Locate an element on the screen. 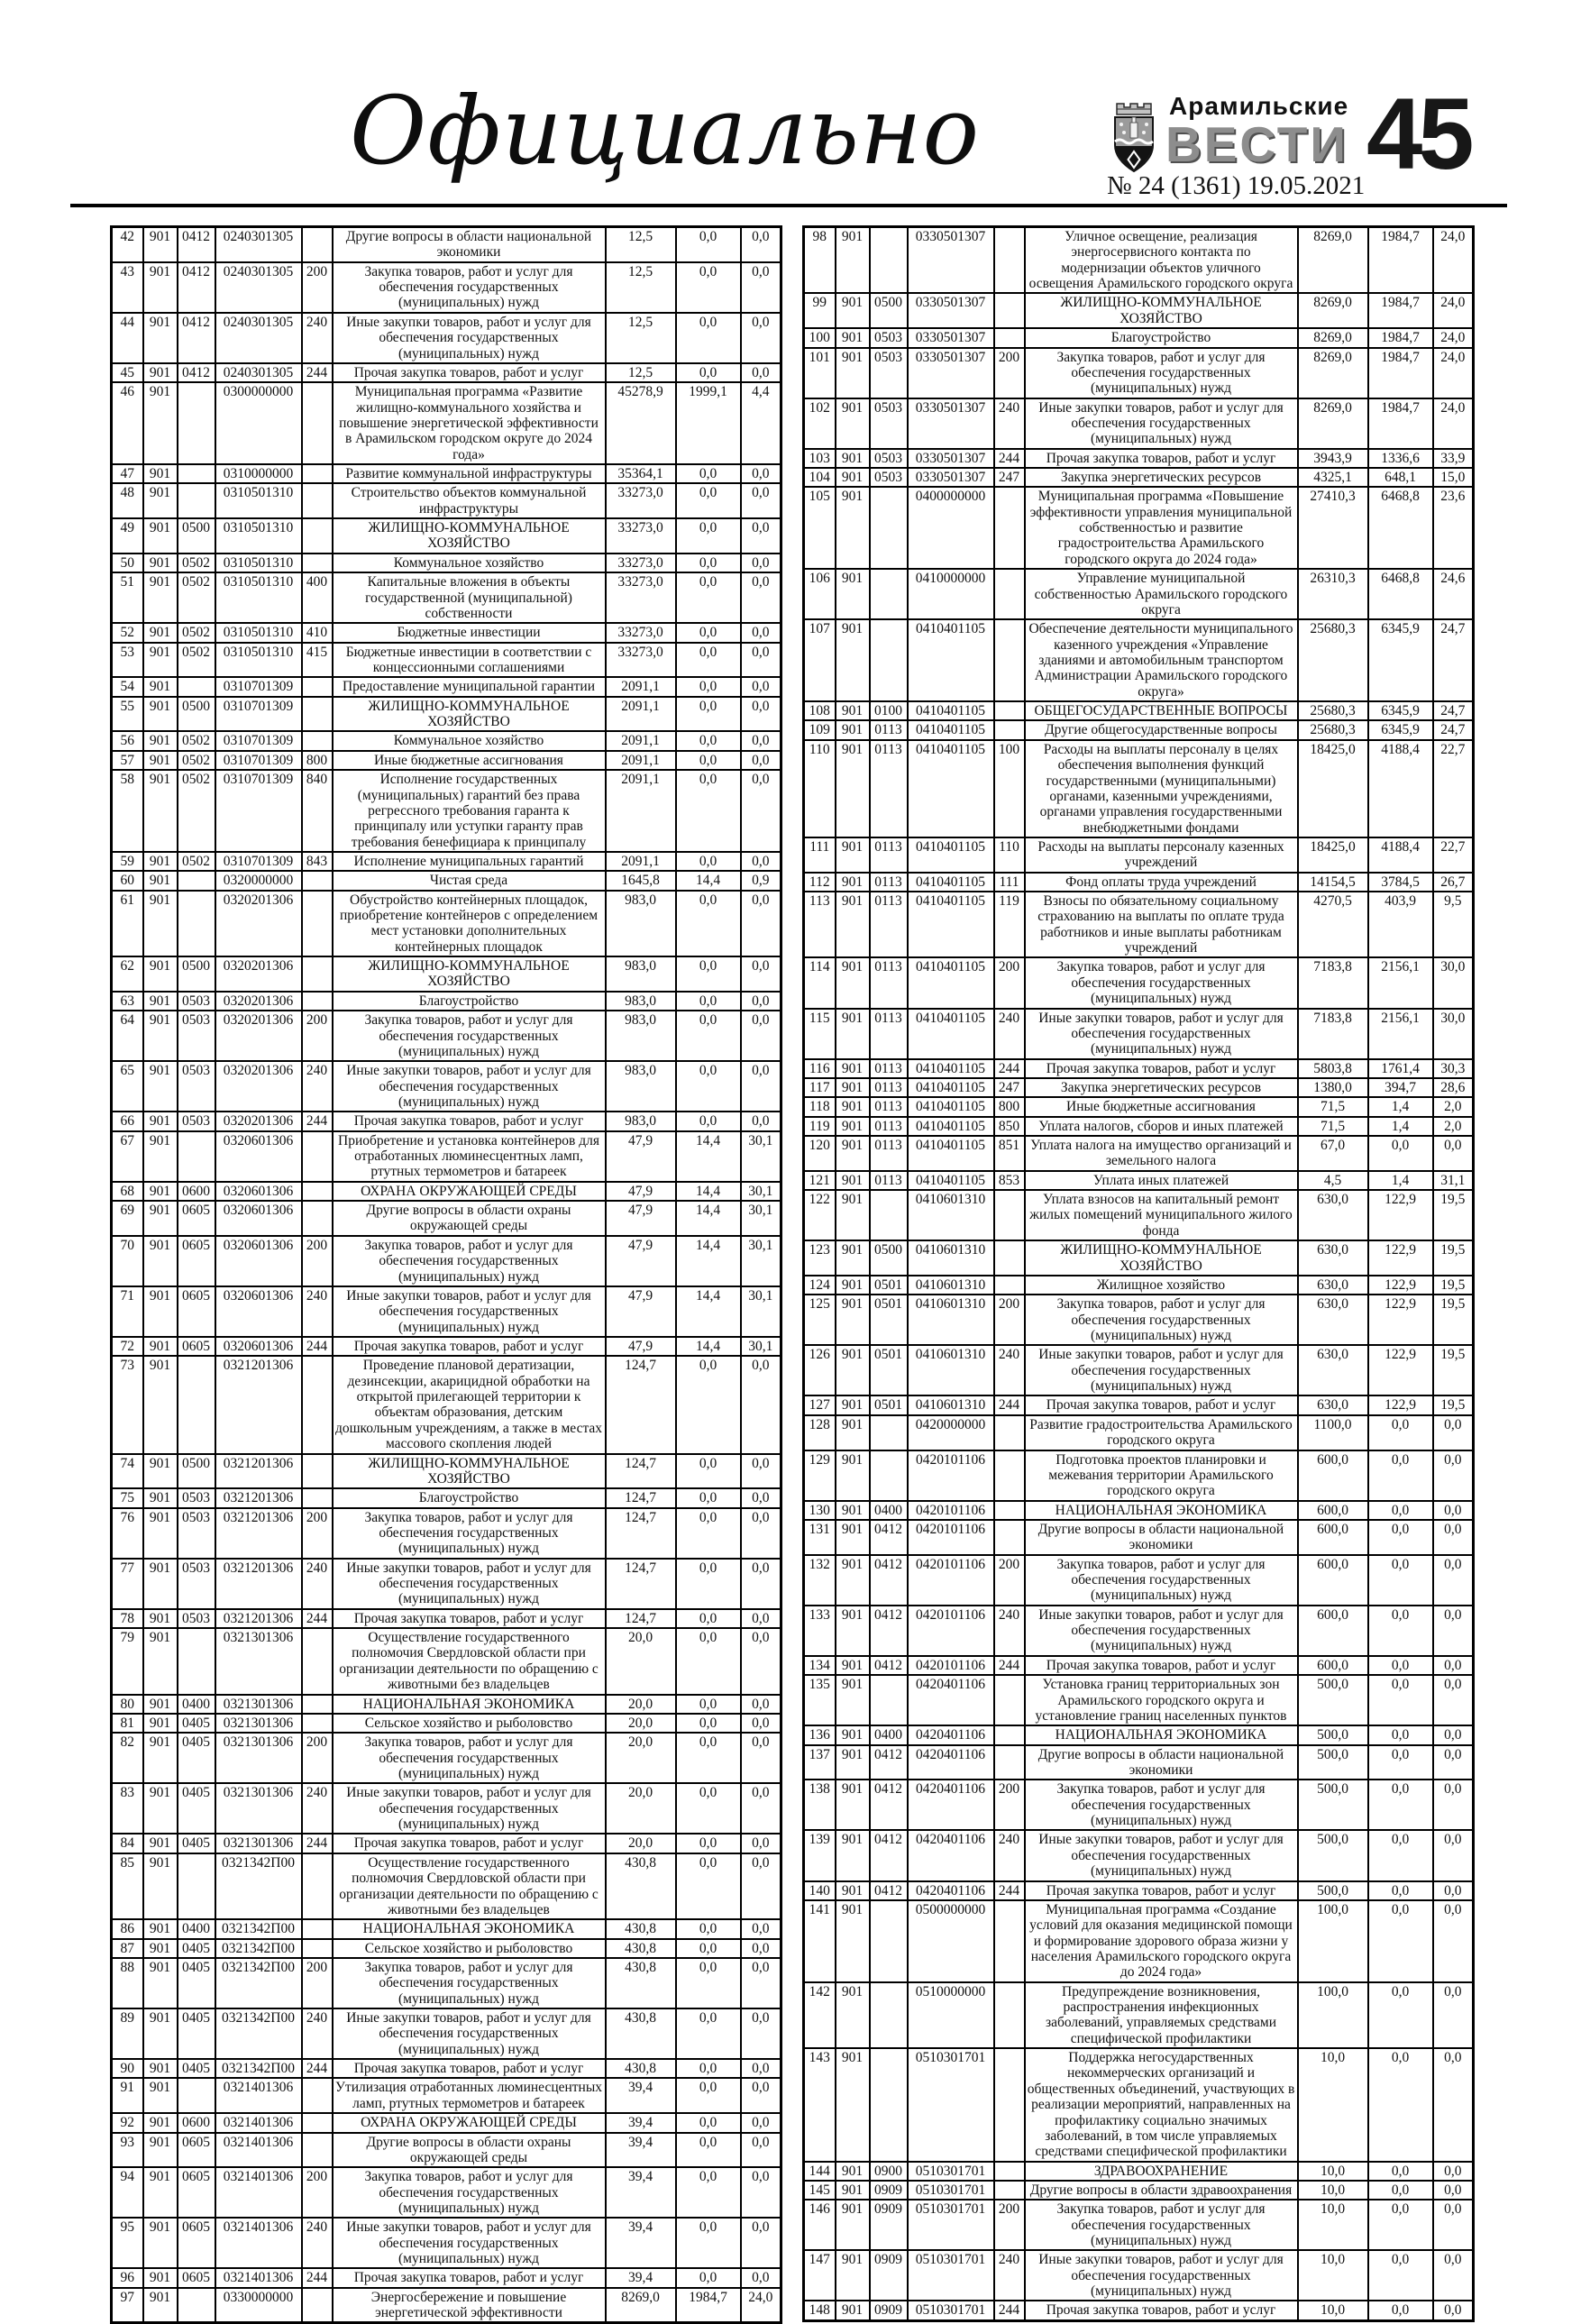 Image resolution: width=1581 pixels, height=2324 pixels. amount-col-1: 33273,0 is located at coordinates (640, 501).